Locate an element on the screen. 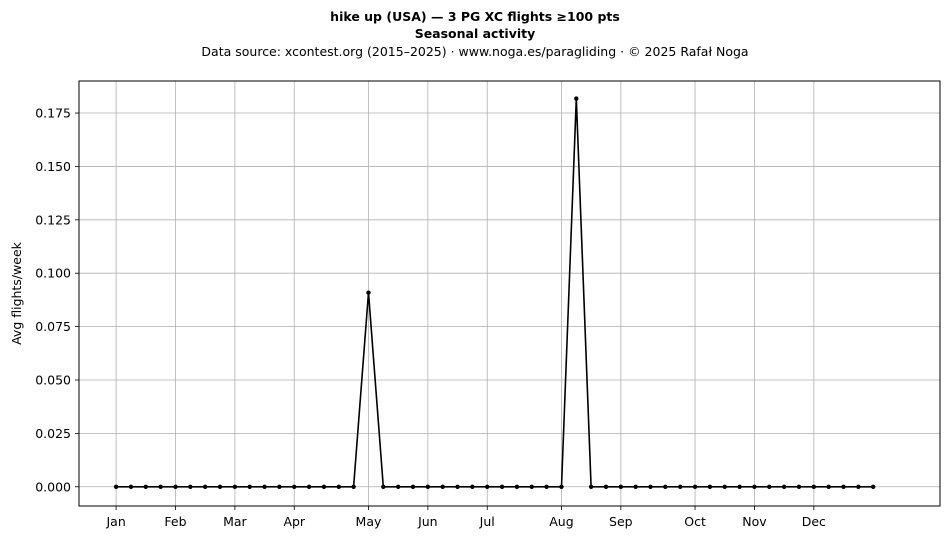  x-tick-label: Aug is located at coordinates (561, 521).